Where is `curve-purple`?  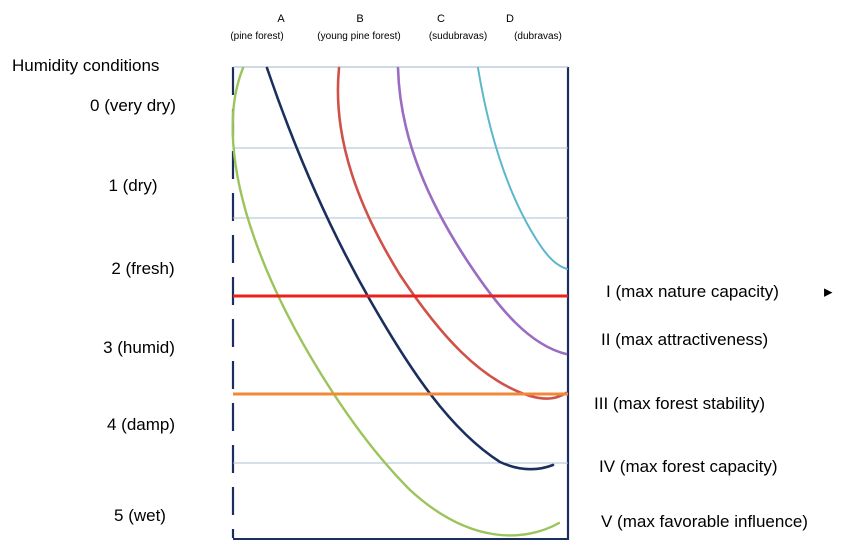
curve-purple is located at coordinates (482, 211).